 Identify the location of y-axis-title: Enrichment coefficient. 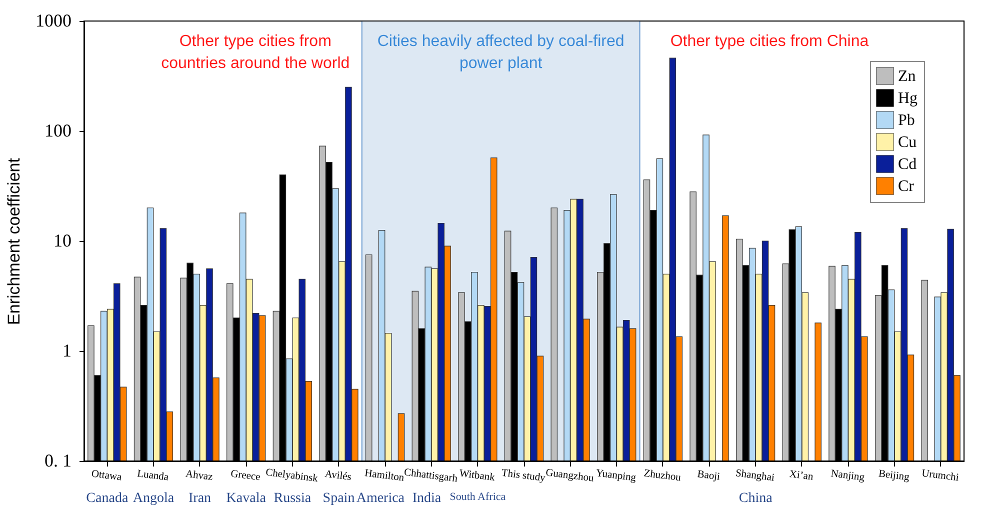
(14, 241).